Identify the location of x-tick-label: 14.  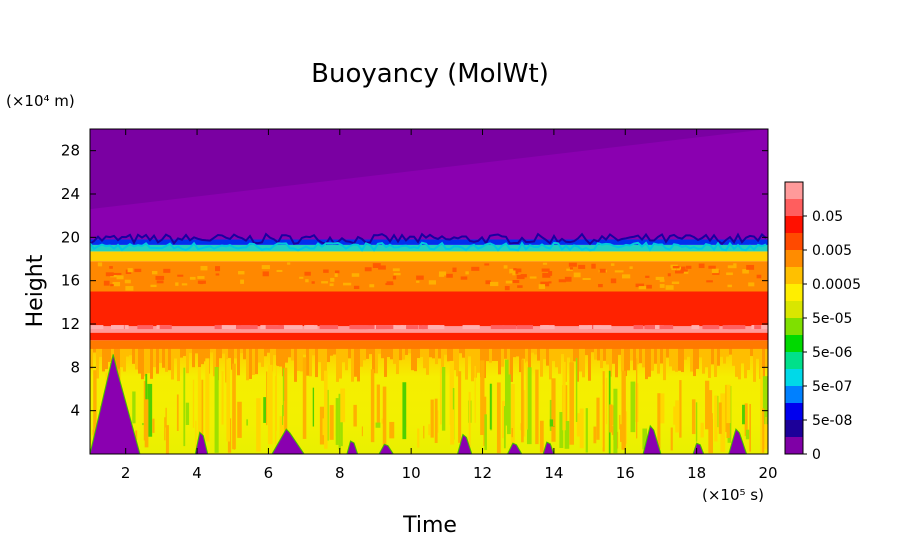
(553, 473).